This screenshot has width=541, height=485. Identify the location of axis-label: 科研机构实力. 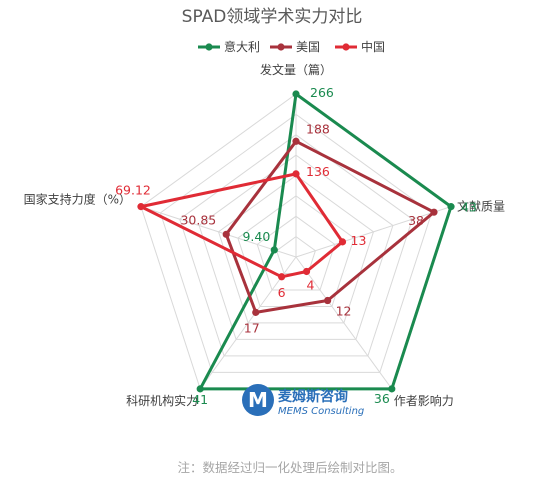
(162, 400).